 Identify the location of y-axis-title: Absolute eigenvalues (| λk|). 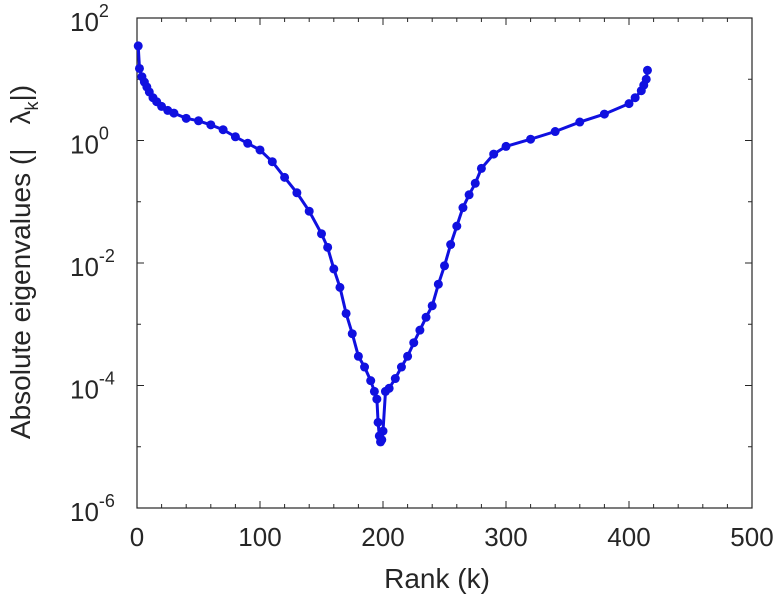
(23, 262).